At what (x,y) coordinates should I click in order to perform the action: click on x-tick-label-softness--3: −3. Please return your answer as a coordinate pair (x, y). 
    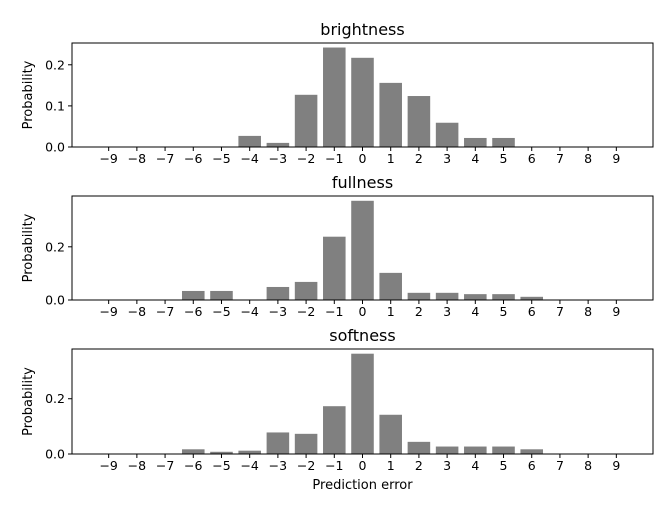
    Looking at the image, I should click on (278, 465).